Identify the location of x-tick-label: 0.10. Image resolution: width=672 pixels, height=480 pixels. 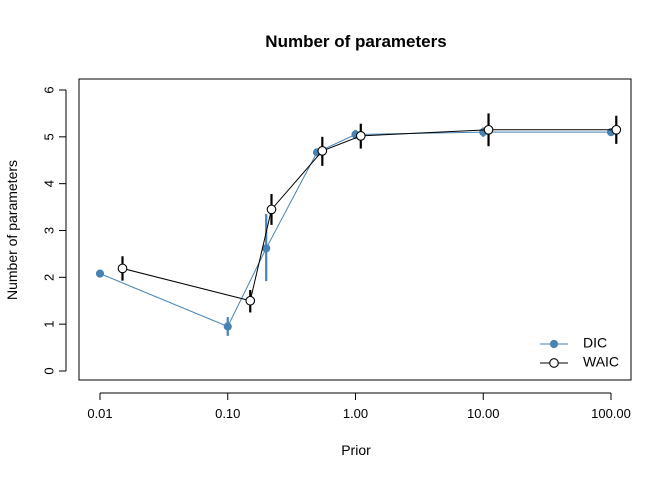
(227, 413).